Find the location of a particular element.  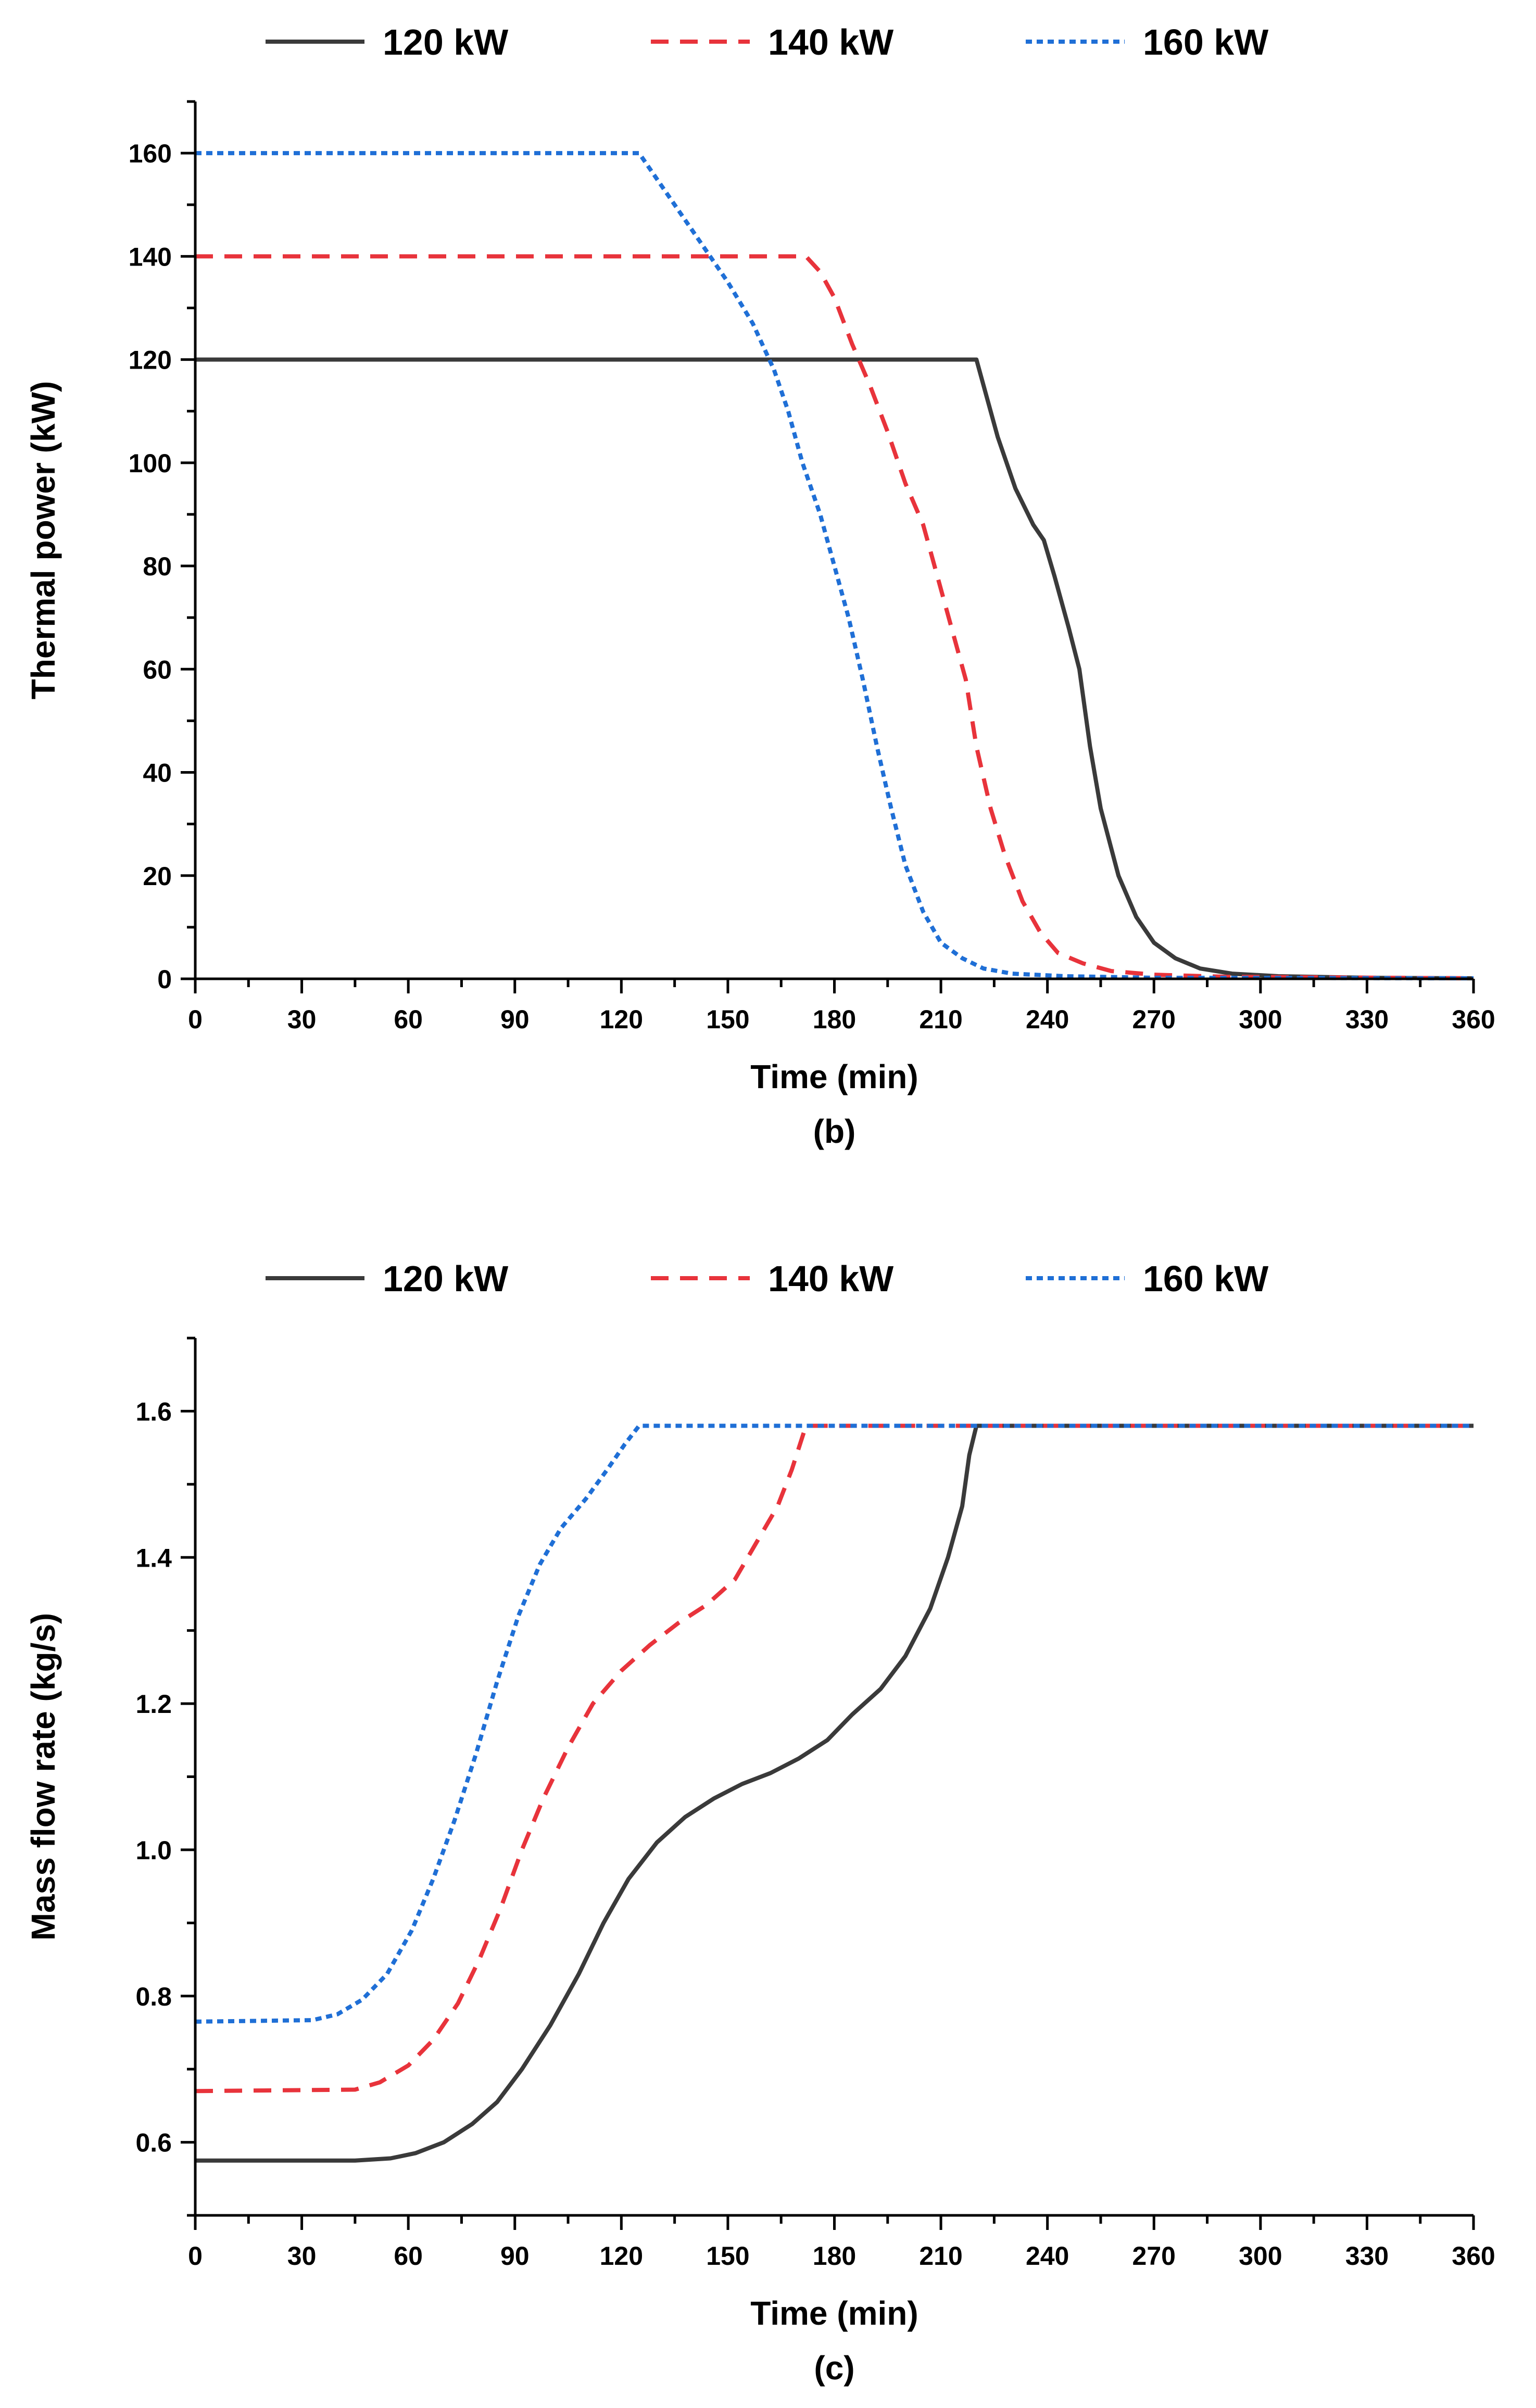

y-tick-label: 60 is located at coordinates (157, 670).